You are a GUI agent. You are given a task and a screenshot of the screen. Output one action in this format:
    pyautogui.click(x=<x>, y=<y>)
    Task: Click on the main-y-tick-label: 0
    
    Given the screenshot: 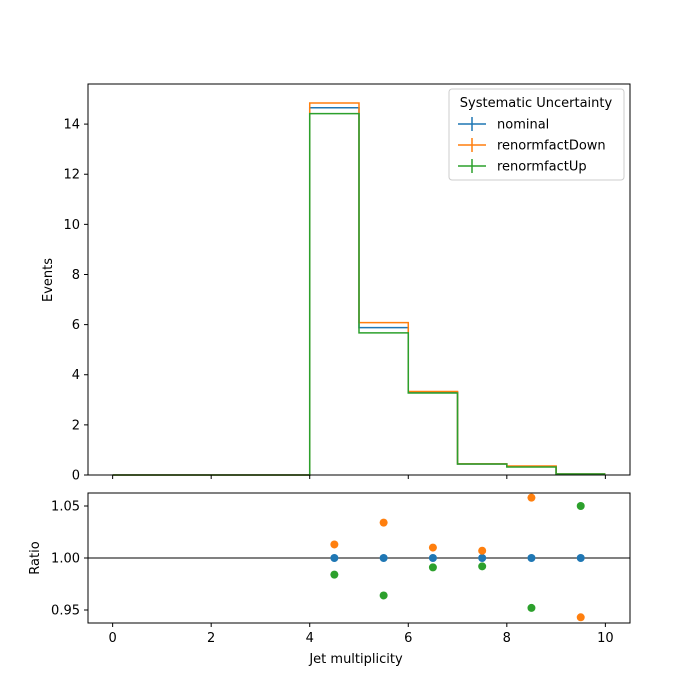 What is the action you would take?
    pyautogui.click(x=76, y=476)
    